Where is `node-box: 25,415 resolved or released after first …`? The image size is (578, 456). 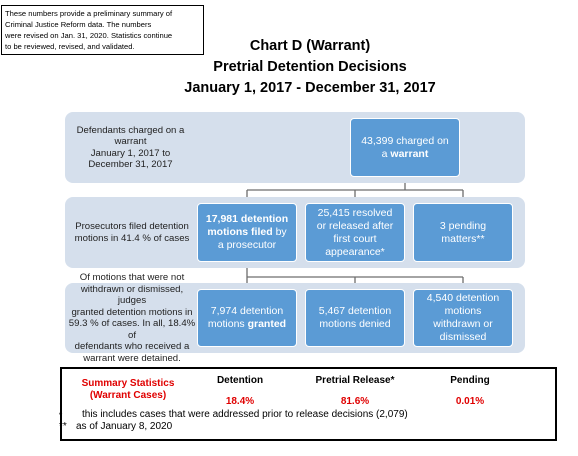 node-box: 25,415 resolved or released after first … is located at coordinates (355, 232).